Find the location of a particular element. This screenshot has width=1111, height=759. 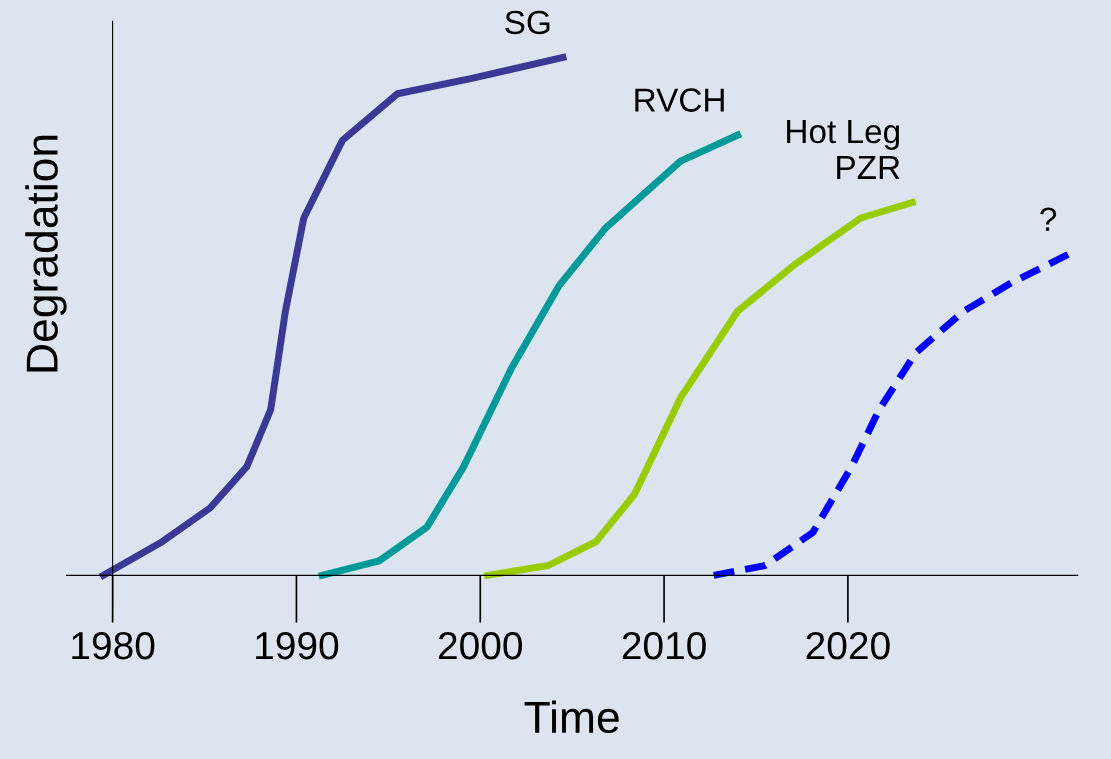

x-tick-label: 2010 is located at coordinates (664, 645).